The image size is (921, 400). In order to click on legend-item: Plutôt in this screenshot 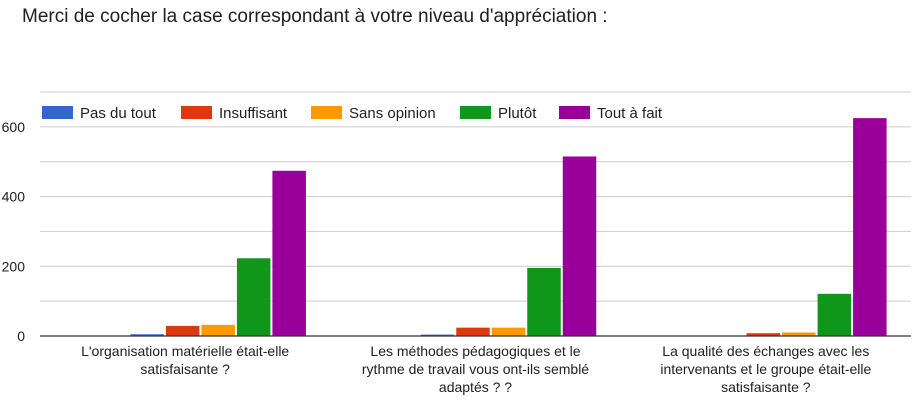, I will do `click(498, 113)`.